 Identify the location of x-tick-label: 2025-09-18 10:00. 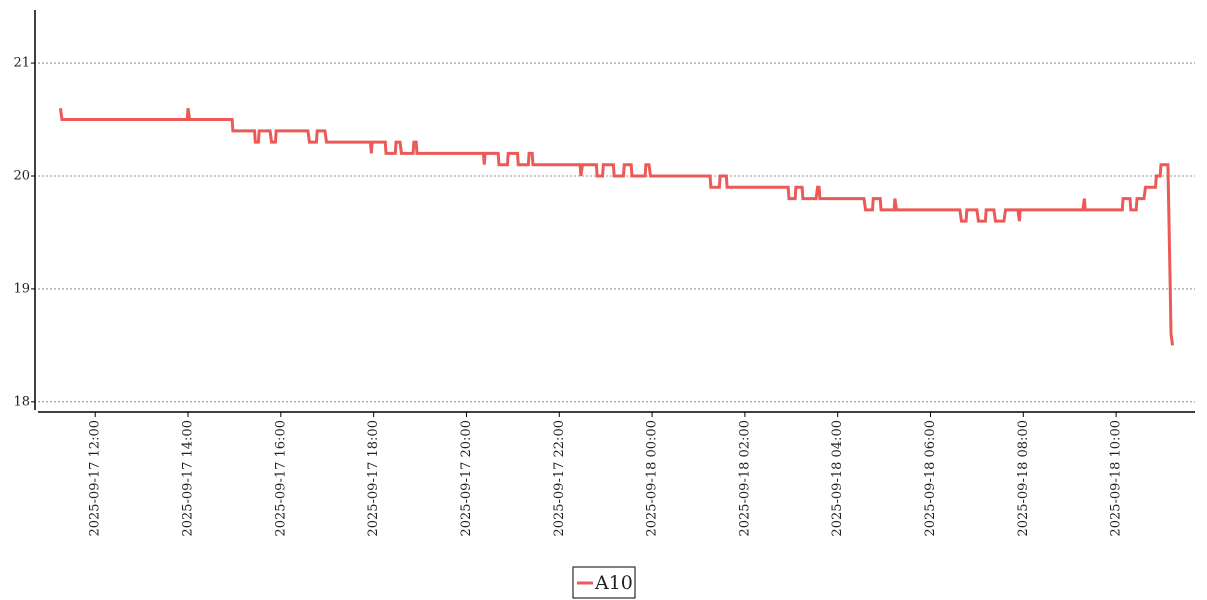
(1116, 478).